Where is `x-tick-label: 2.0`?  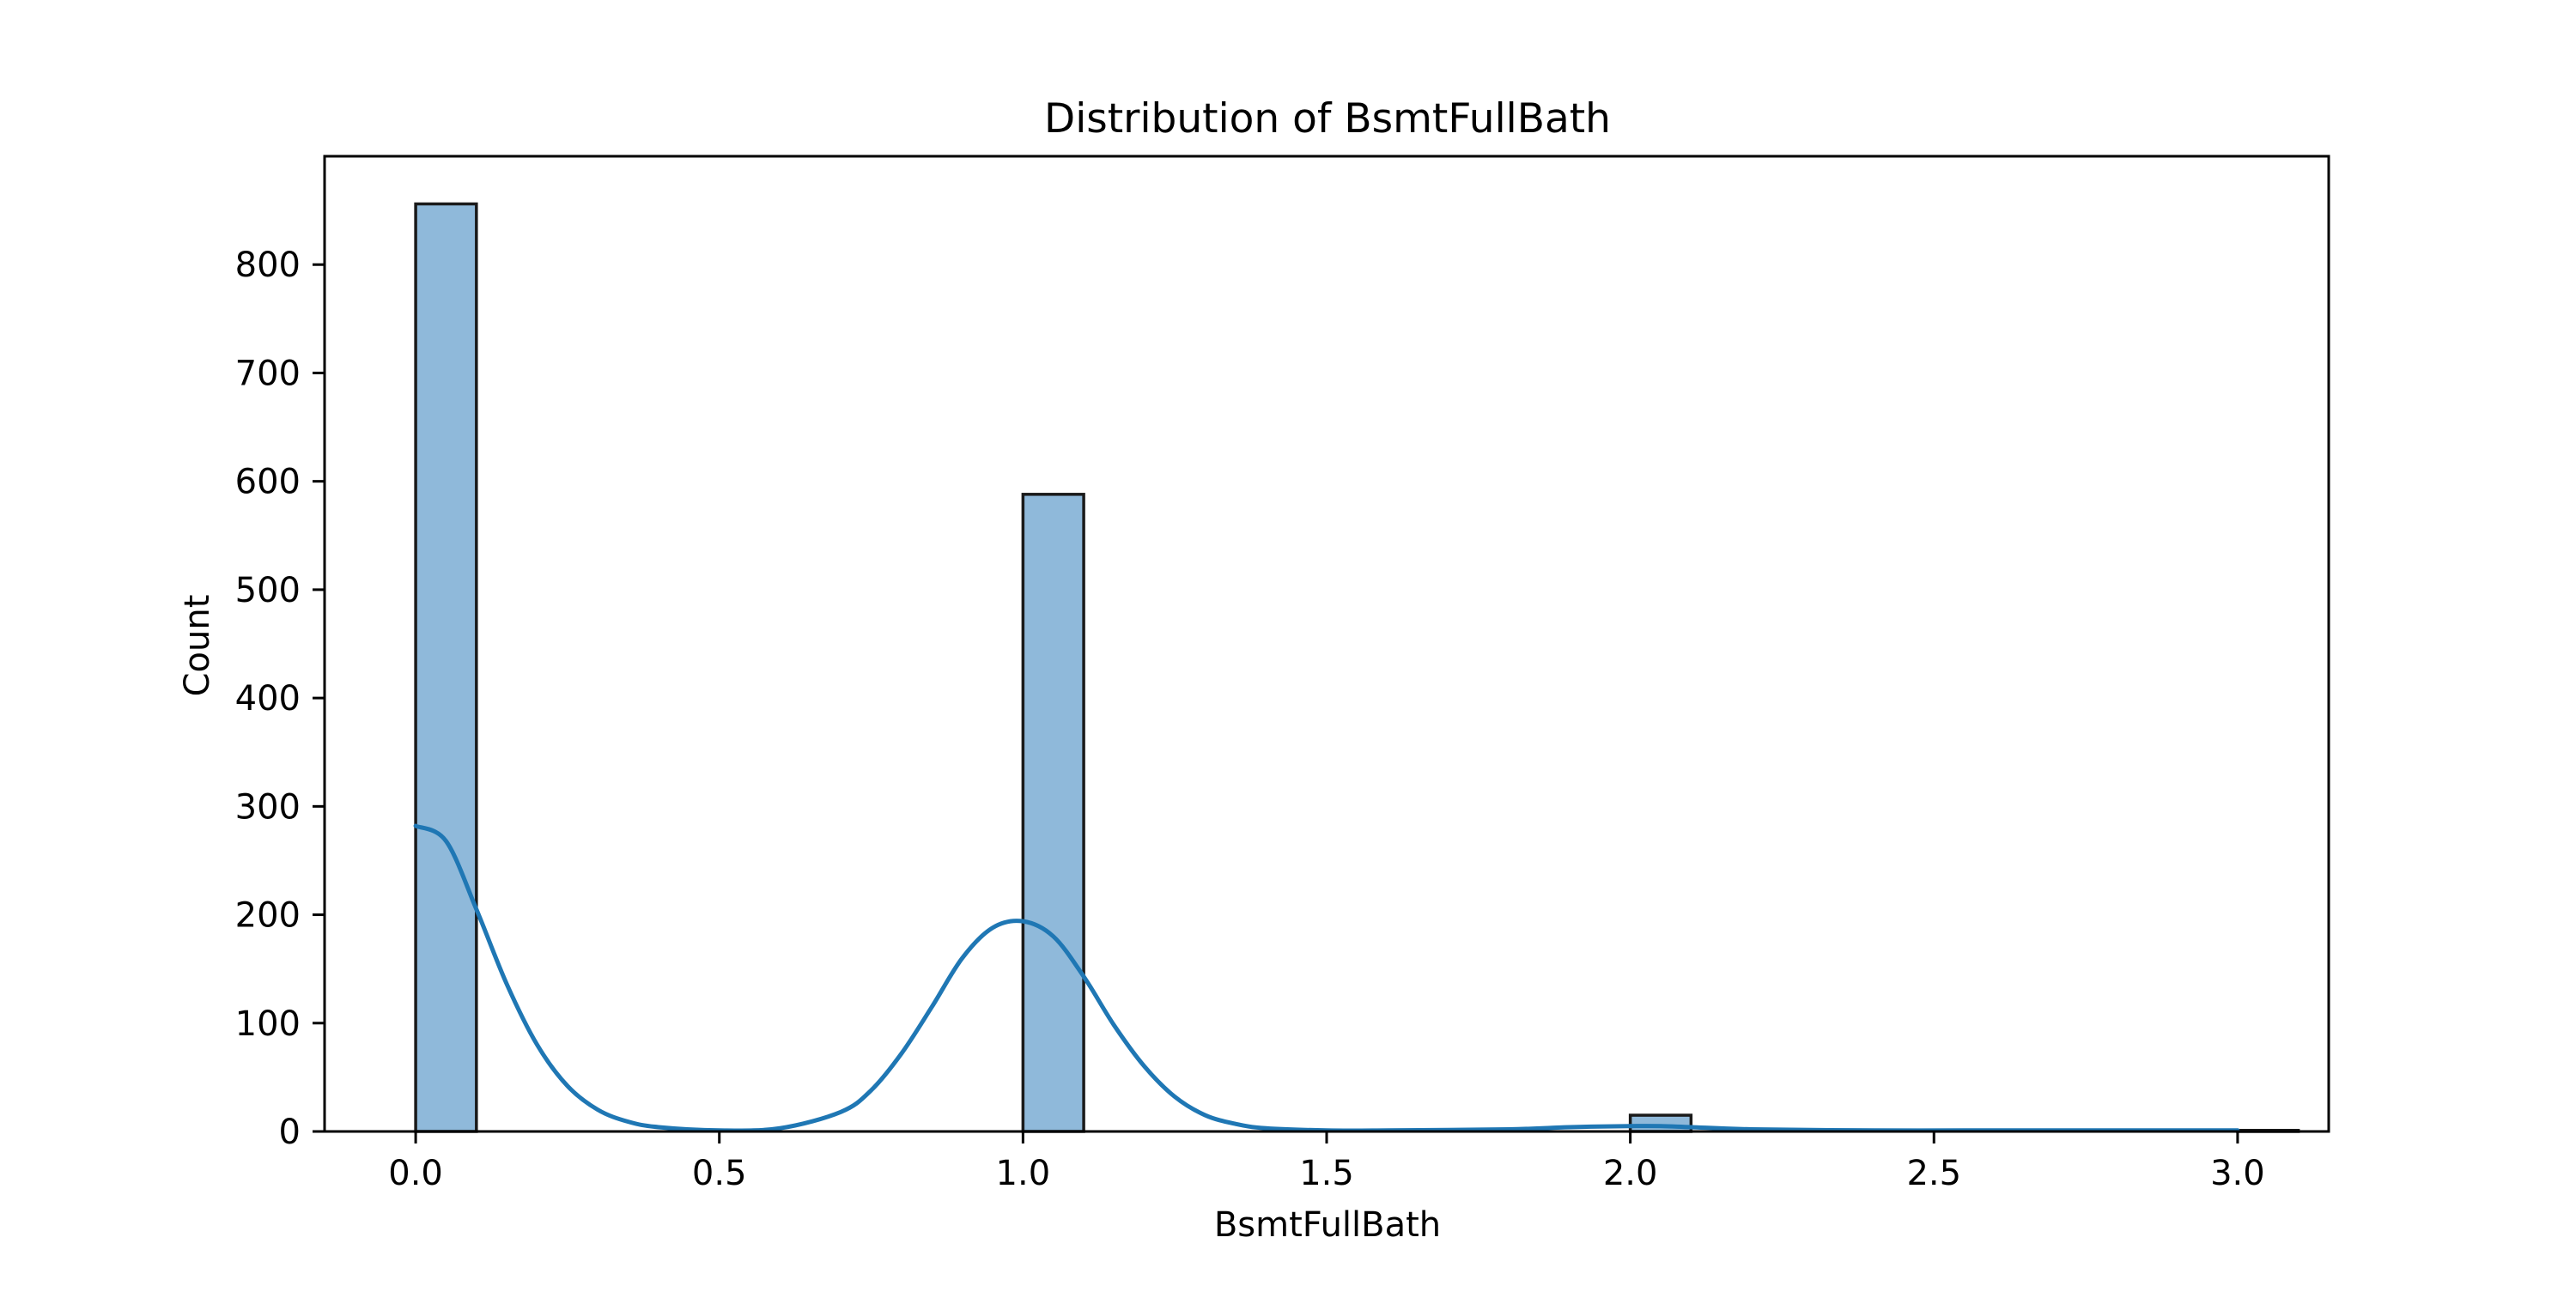 x-tick-label: 2.0 is located at coordinates (1631, 1173).